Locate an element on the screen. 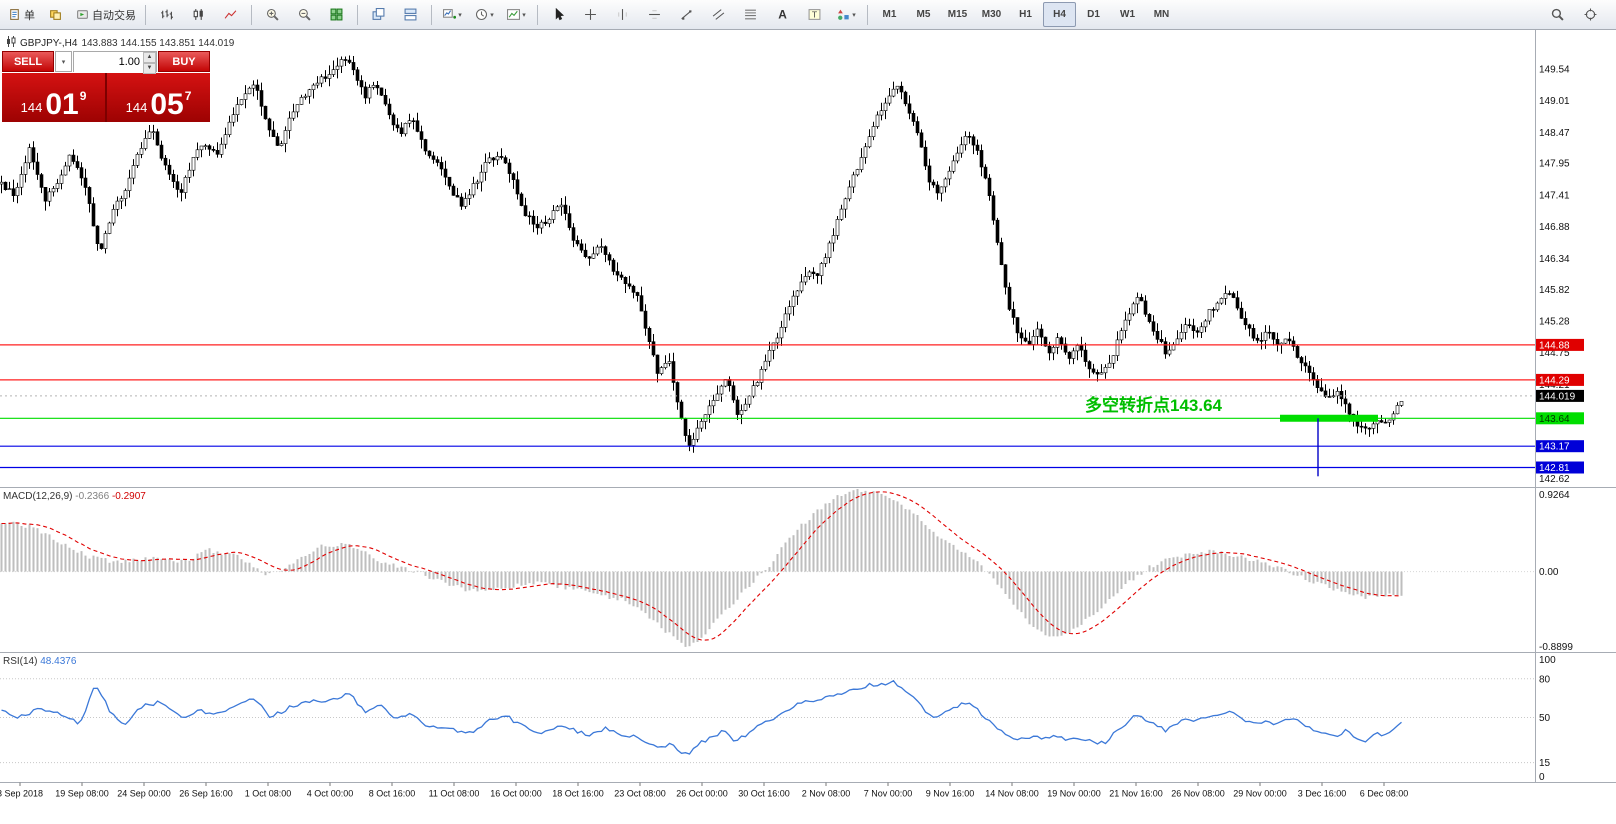 The width and height of the screenshot is (1616, 824). svg-text: 144.019 is located at coordinates (1557, 396).